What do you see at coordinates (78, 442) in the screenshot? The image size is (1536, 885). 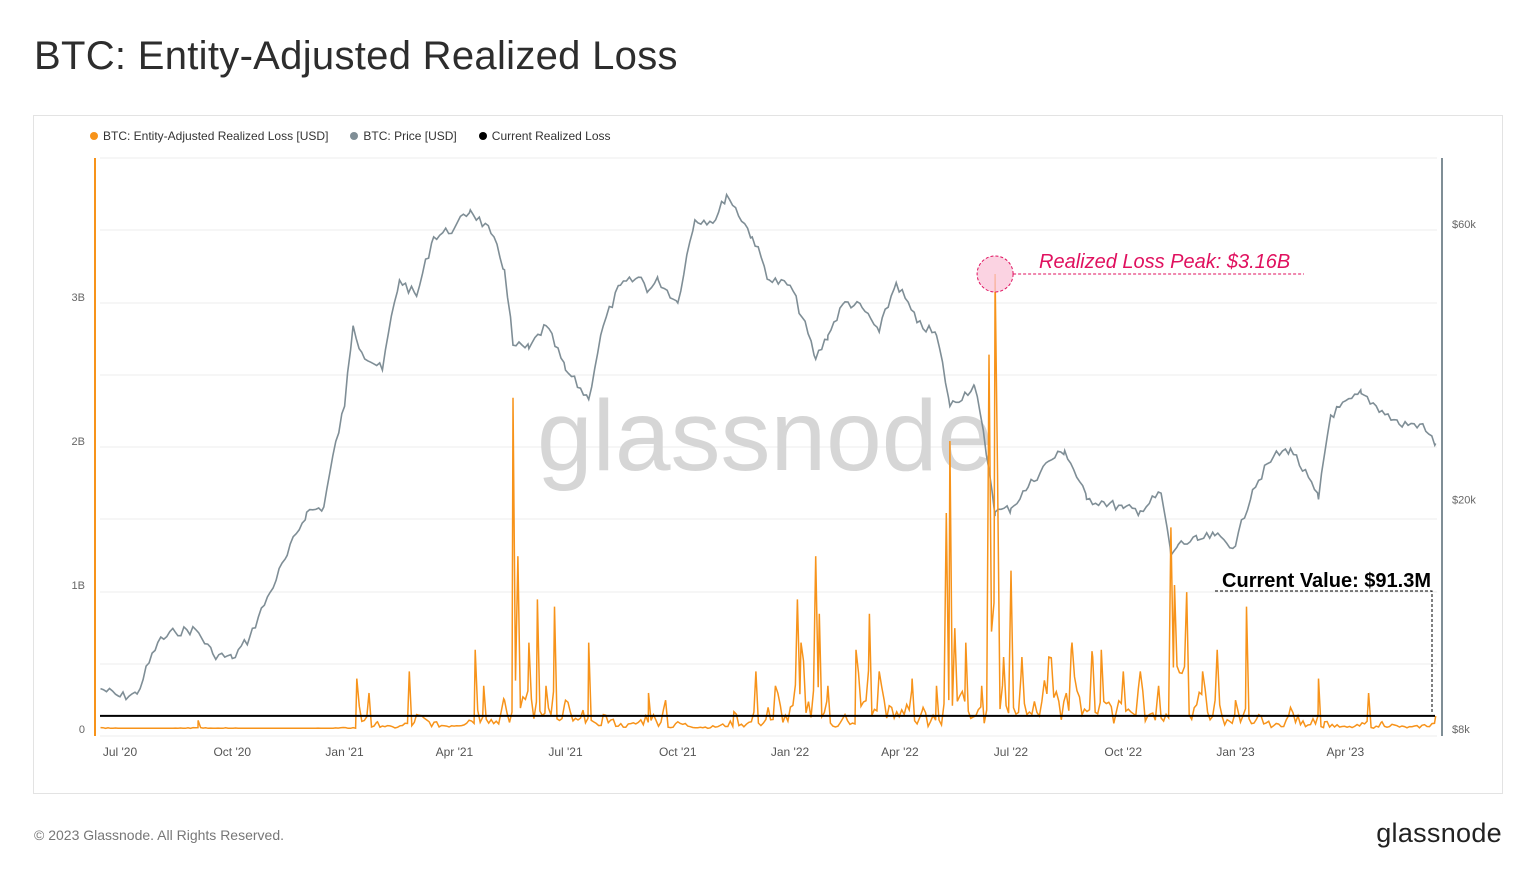 I see `y-left-tick-label: 2B` at bounding box center [78, 442].